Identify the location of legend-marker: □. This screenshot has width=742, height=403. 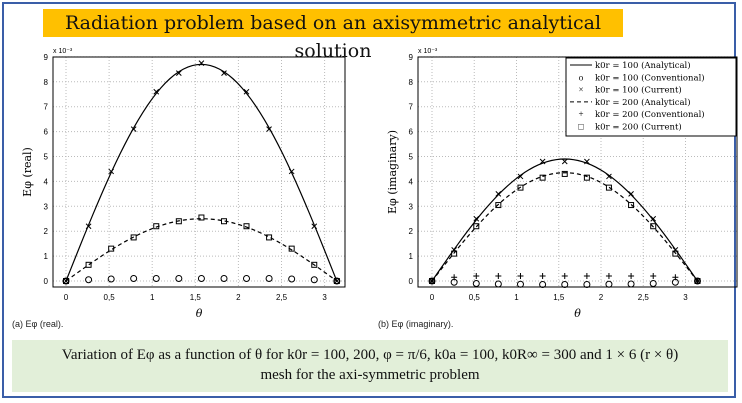
(581, 127).